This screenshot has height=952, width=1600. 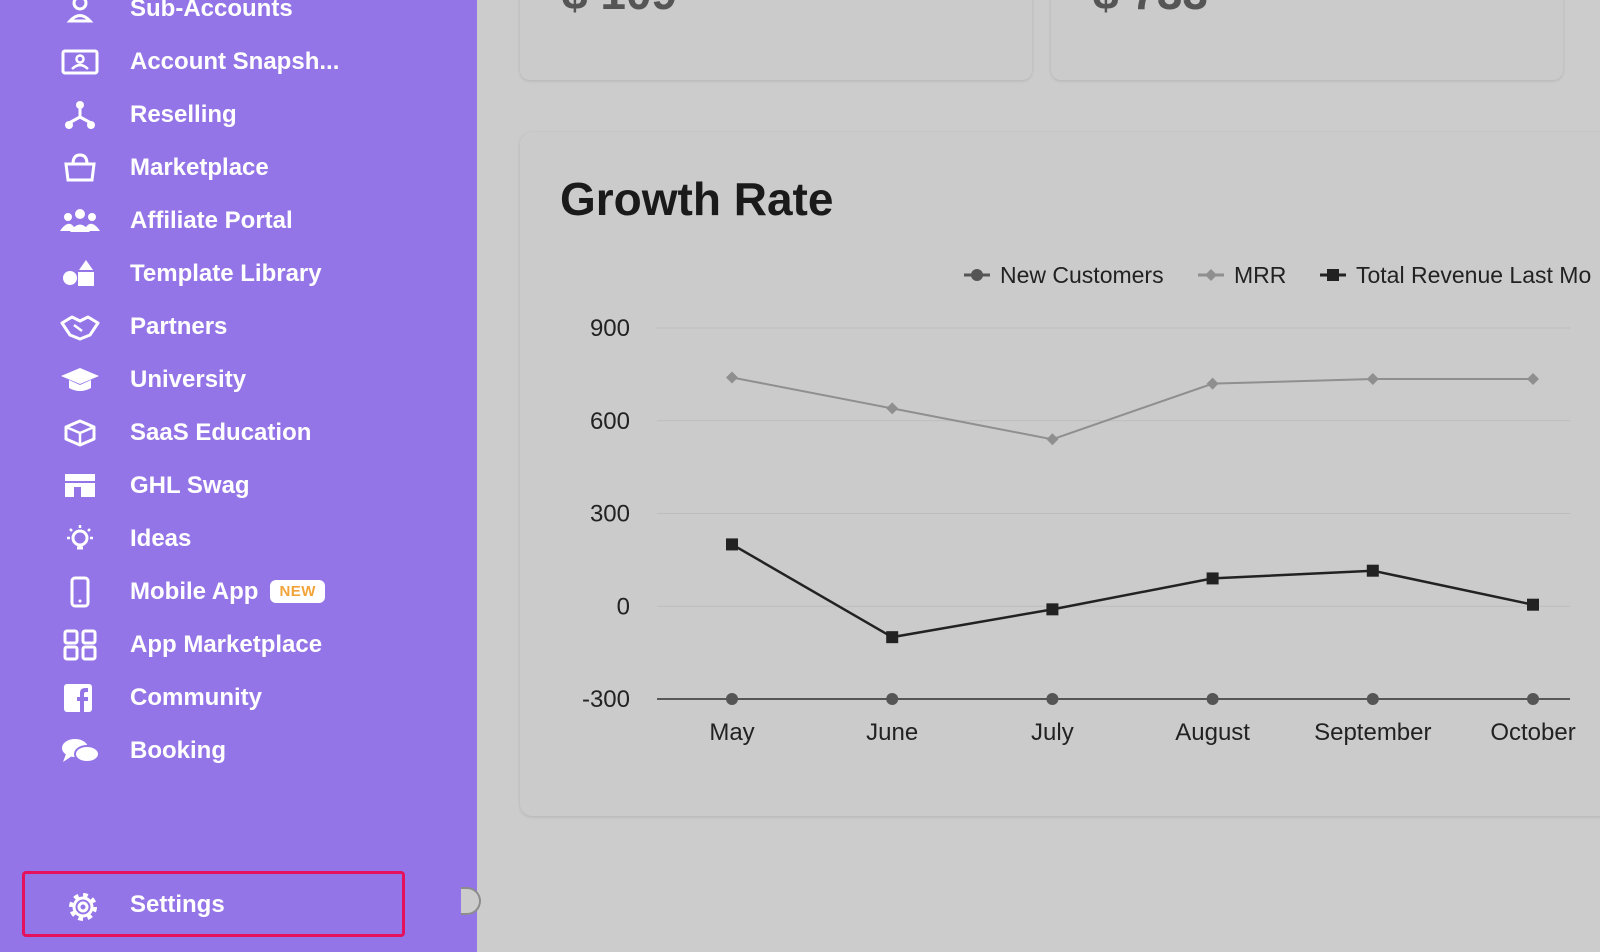 What do you see at coordinates (80, 592) in the screenshot?
I see `mobile-icon` at bounding box center [80, 592].